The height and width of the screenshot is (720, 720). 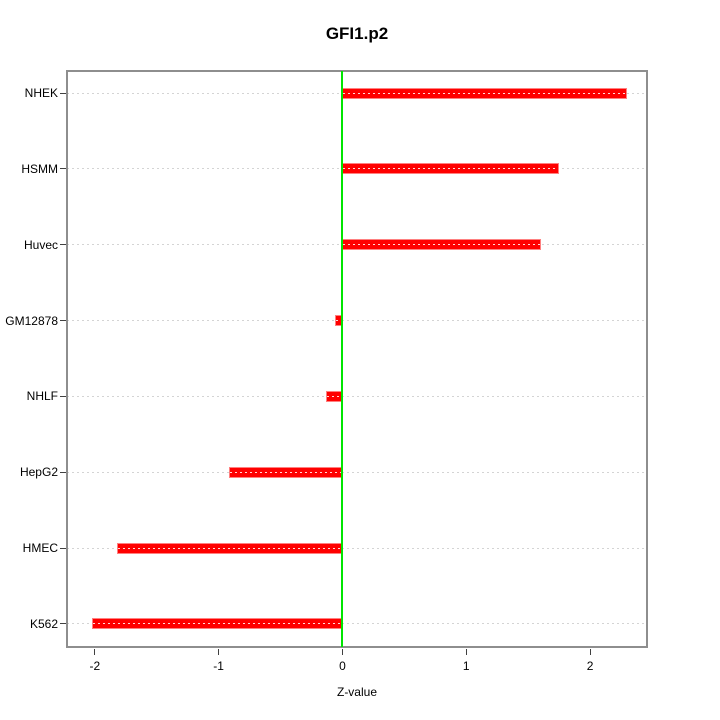 I want to click on y-tick-label-huvec: Huvec, so click(x=40, y=244).